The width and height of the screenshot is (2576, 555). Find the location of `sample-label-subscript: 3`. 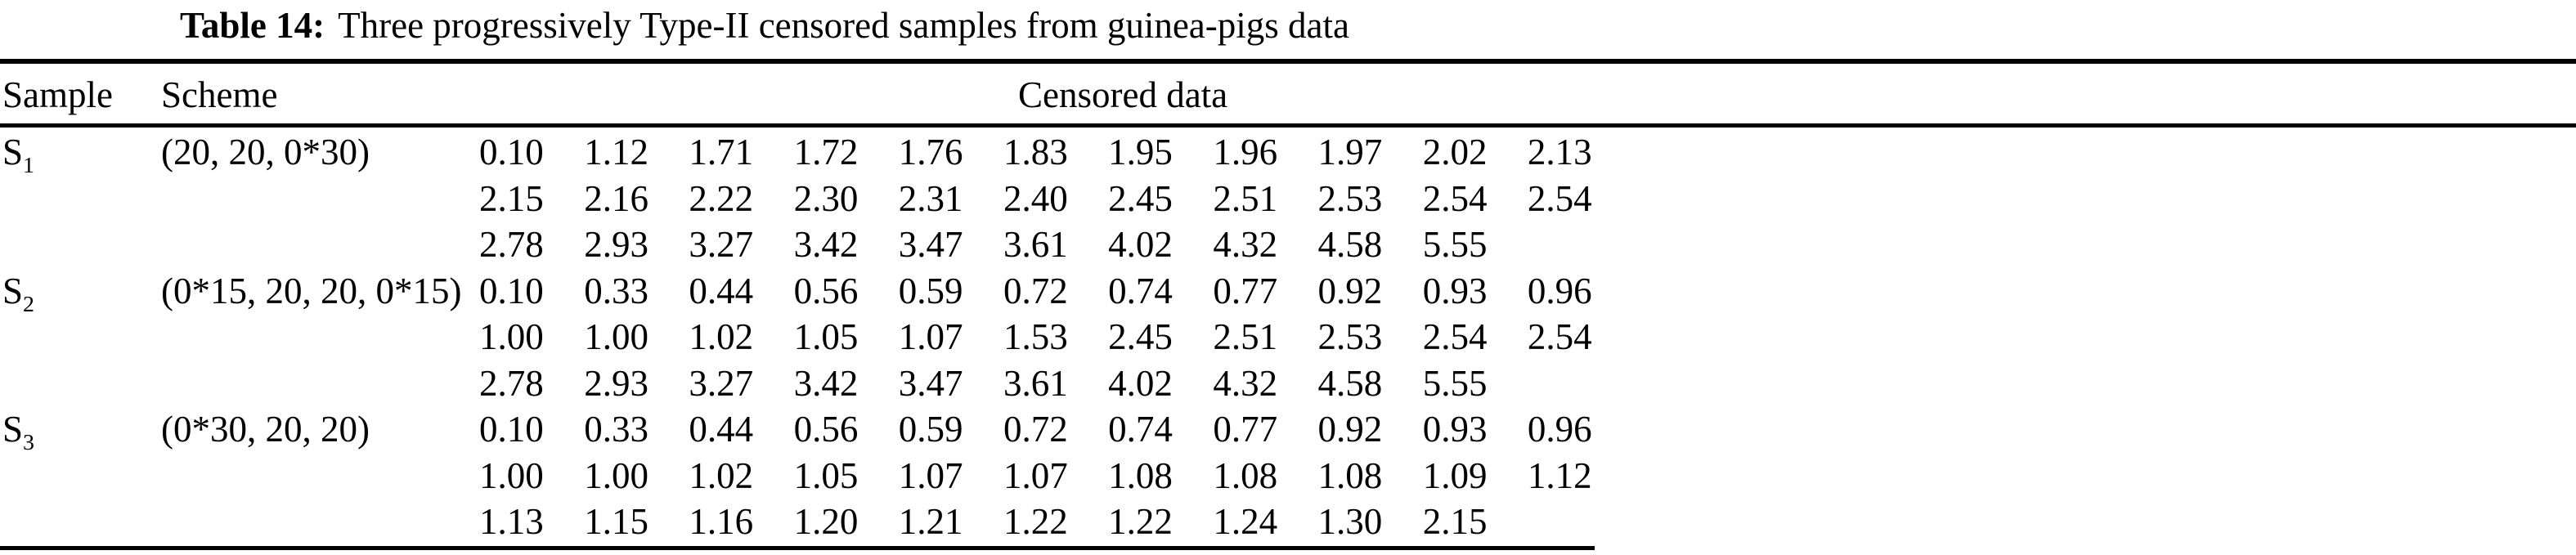

sample-label-subscript: 3 is located at coordinates (28, 442).